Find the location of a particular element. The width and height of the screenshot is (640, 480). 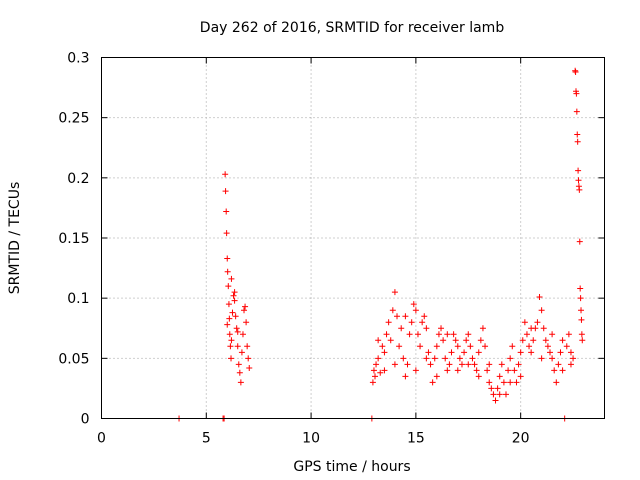

y-tick-label: 0.3 is located at coordinates (78, 59).